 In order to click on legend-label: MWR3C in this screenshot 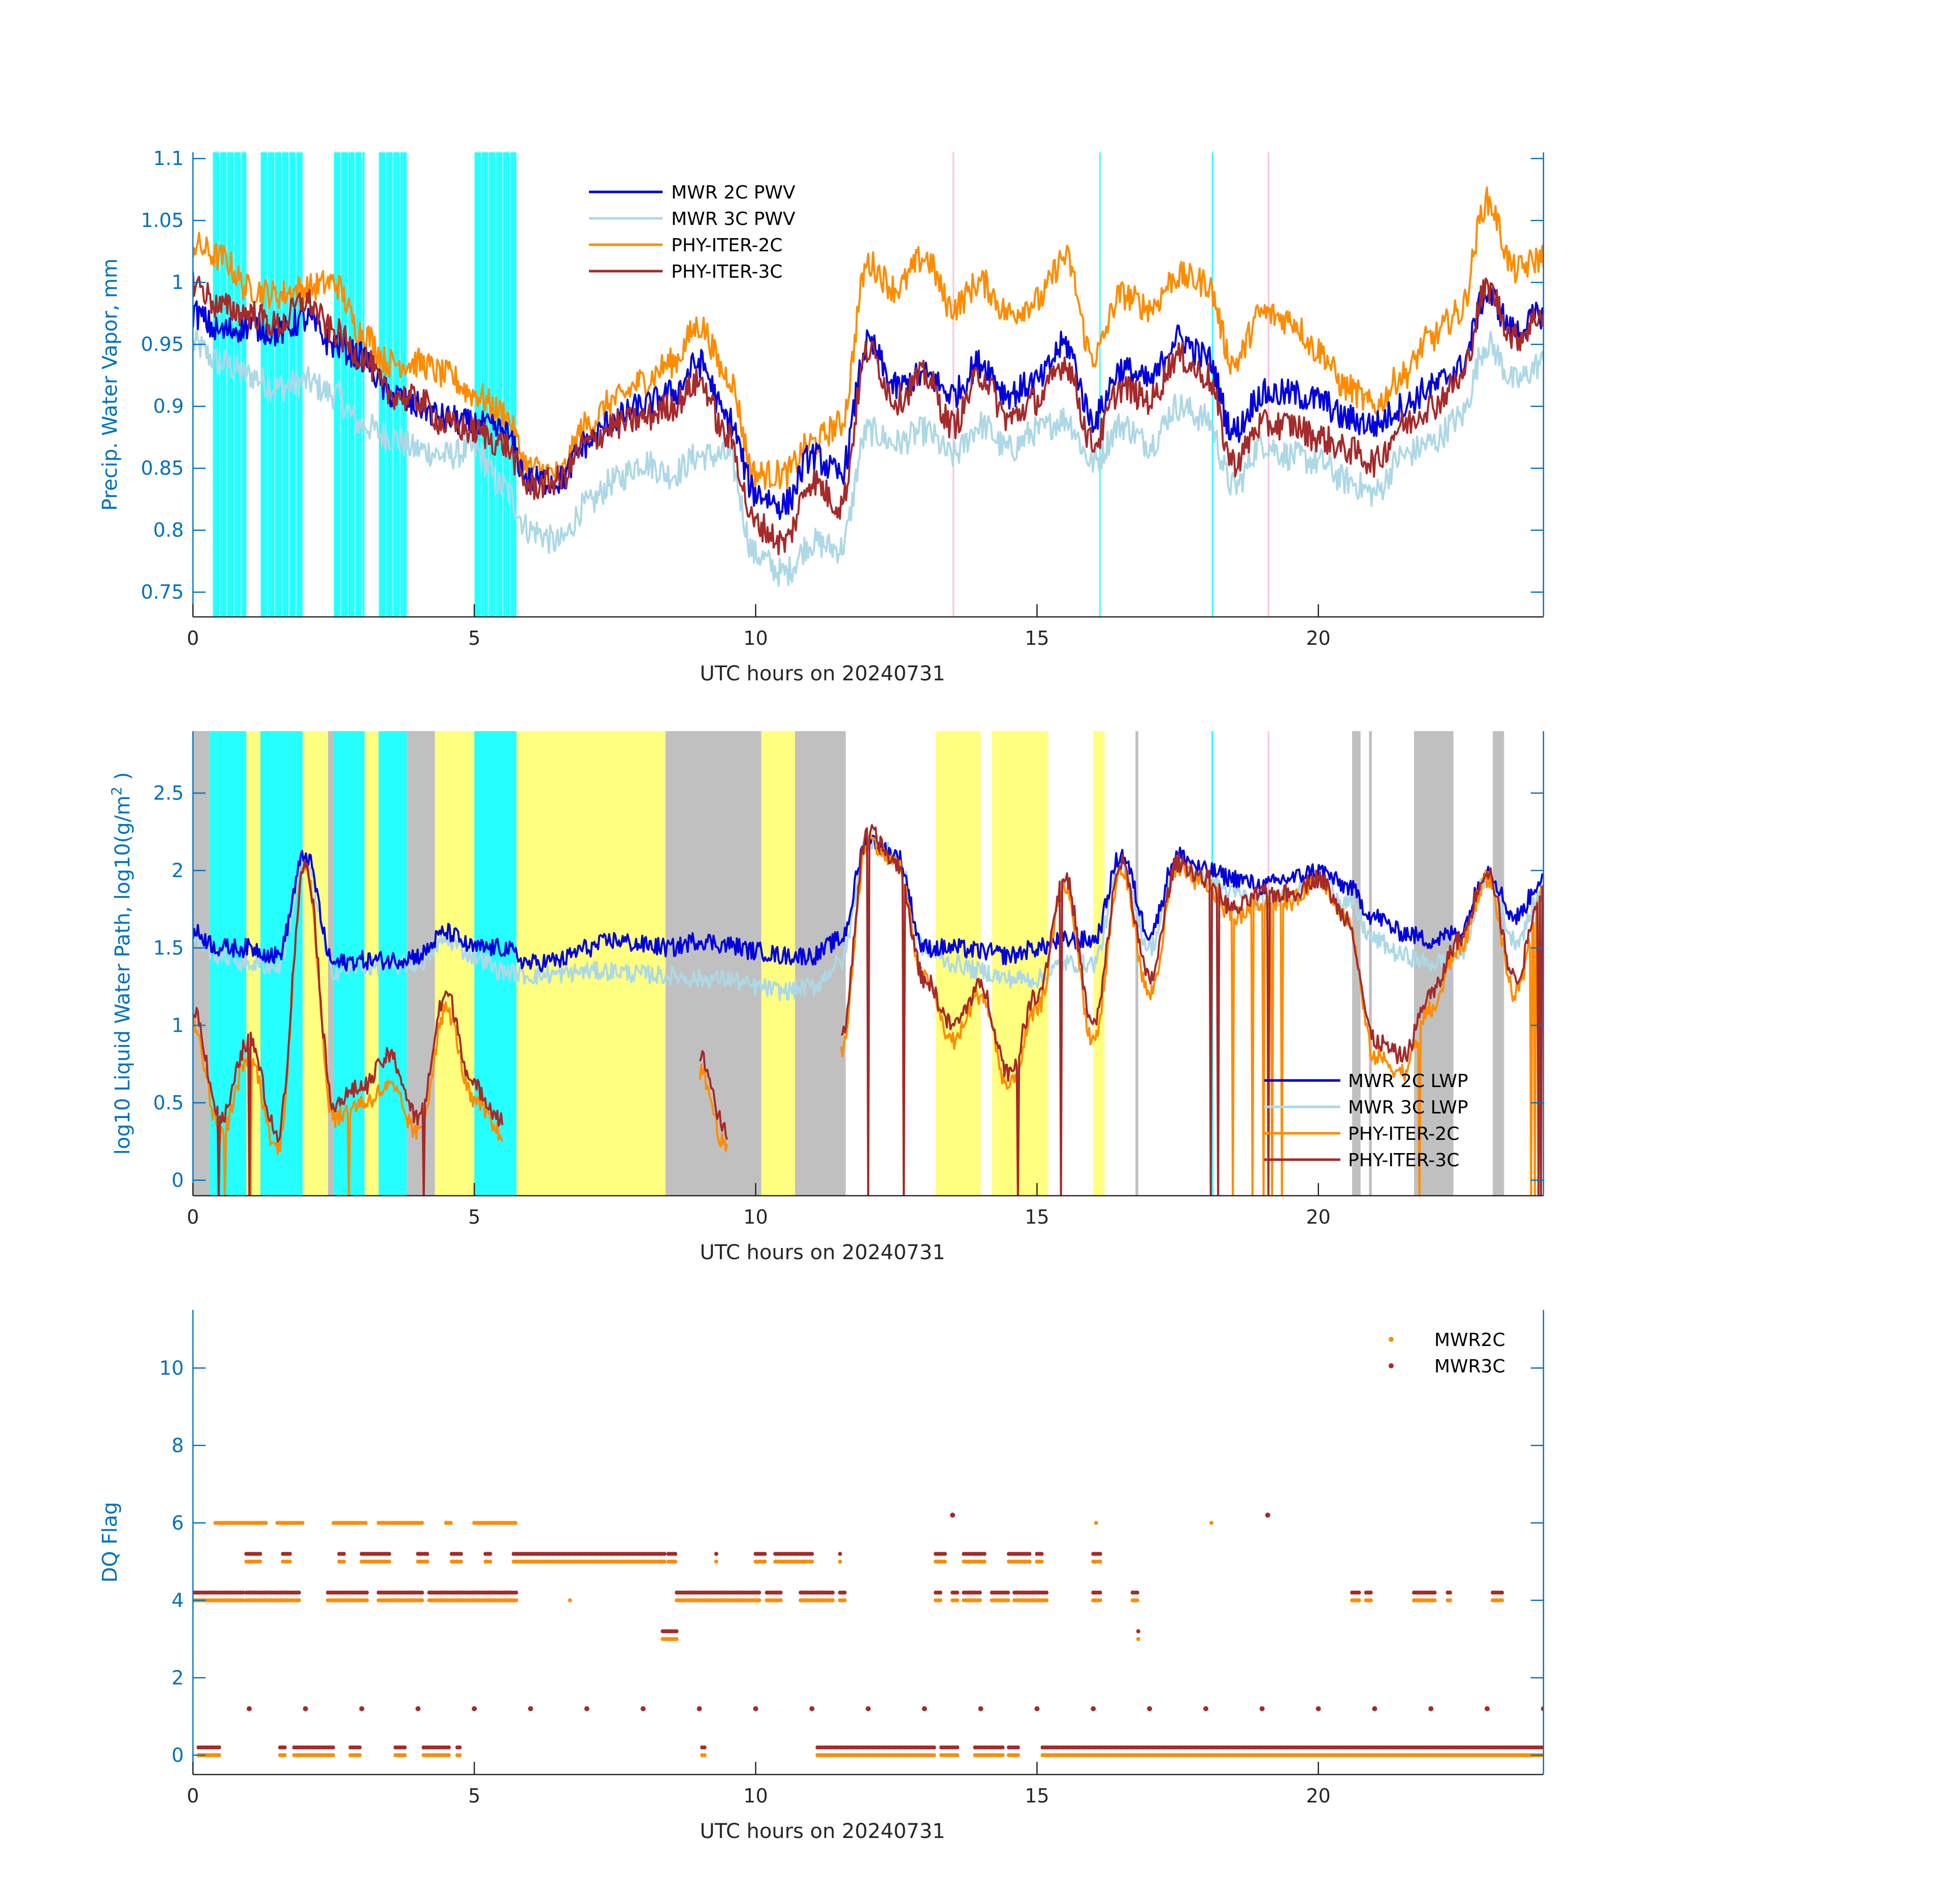, I will do `click(1469, 1367)`.